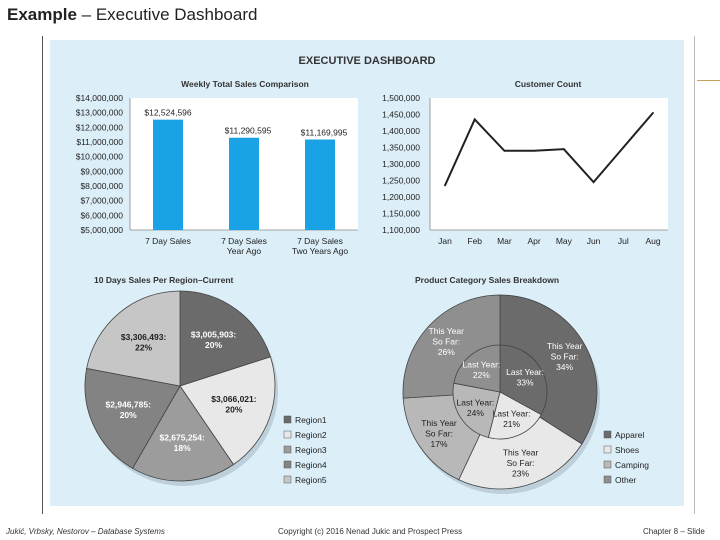 This screenshot has width=720, height=540. Describe the element at coordinates (42, 14) in the screenshot. I see `slide-title-bold: Example` at that location.